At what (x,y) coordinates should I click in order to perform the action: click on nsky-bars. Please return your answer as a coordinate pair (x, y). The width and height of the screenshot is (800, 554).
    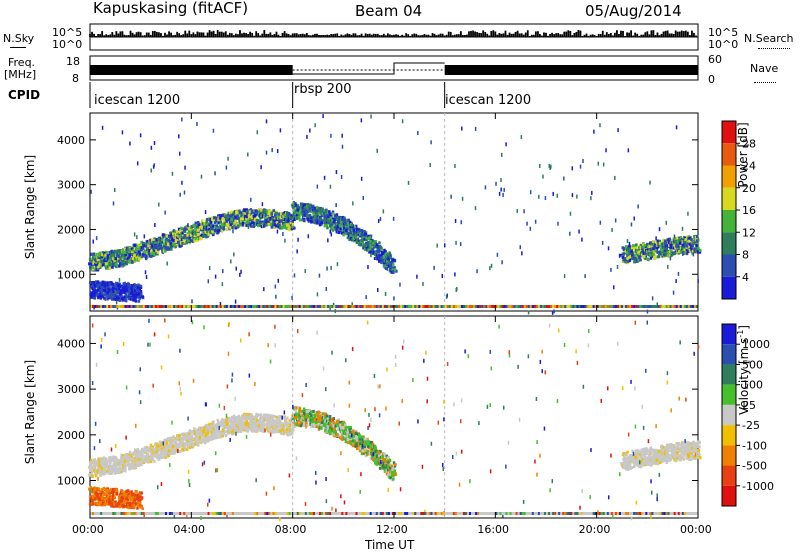
    Looking at the image, I should click on (393, 34).